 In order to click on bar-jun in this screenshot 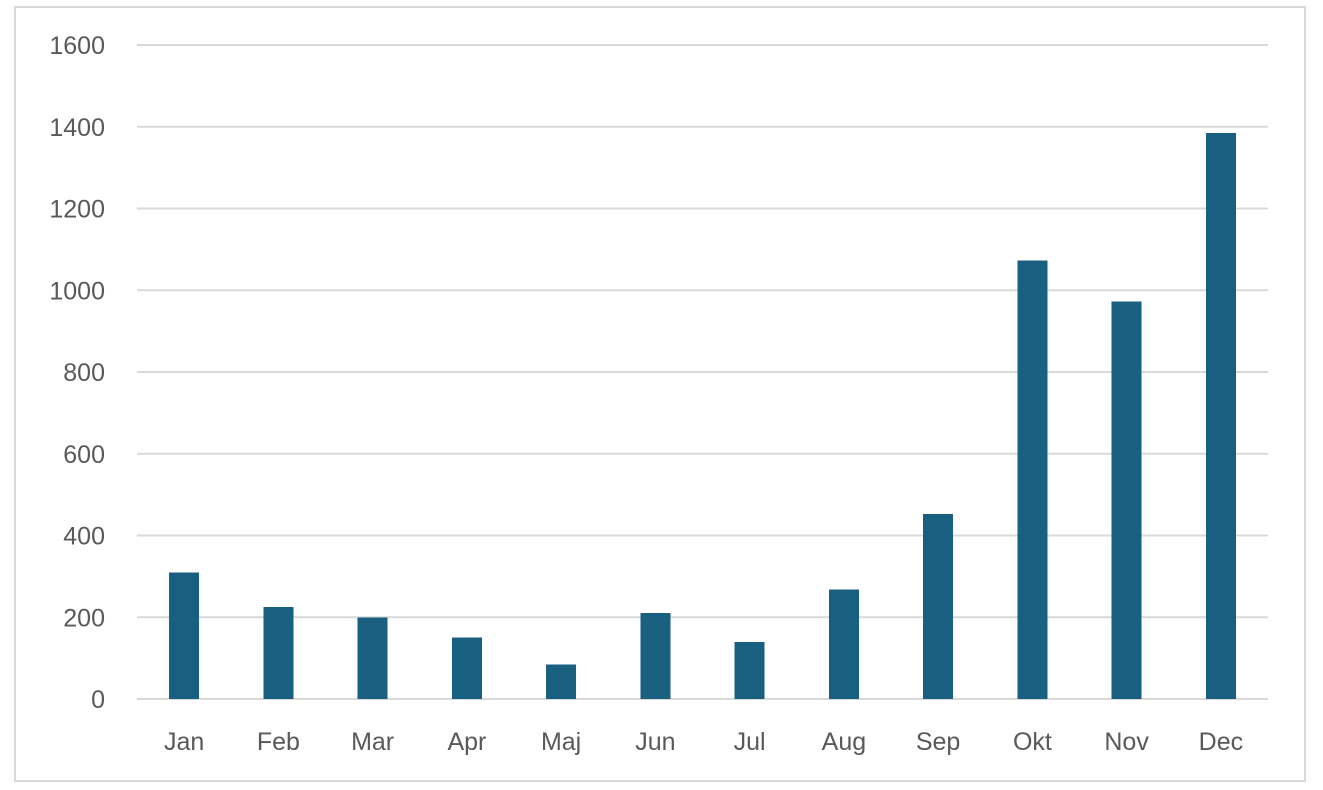, I will do `click(655, 656)`.